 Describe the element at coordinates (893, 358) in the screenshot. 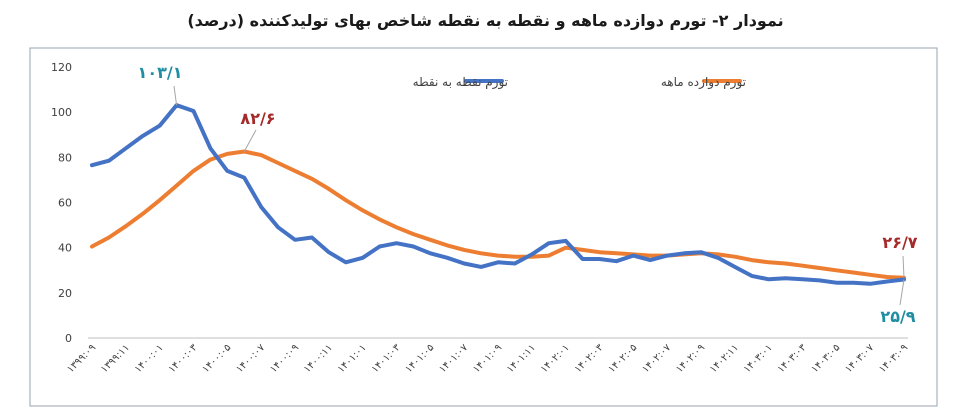

I see `x-tick-label: ۱۴۰۳:۰۹` at that location.